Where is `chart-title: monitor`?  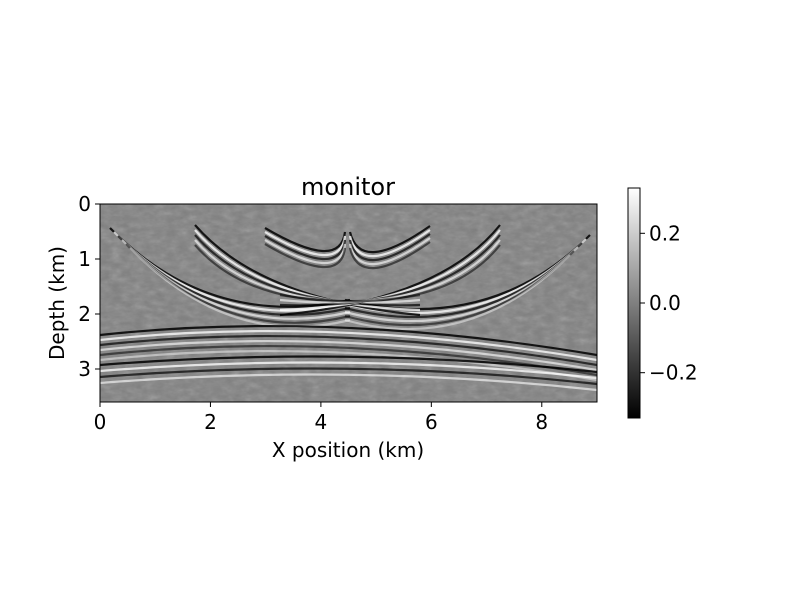 chart-title: monitor is located at coordinates (348, 187).